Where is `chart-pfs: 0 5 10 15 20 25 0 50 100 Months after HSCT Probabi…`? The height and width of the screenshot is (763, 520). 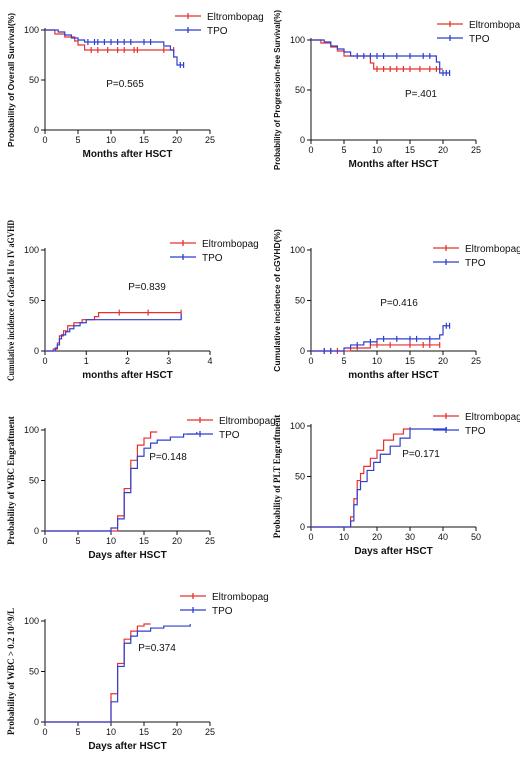 chart-pfs: 0 5 10 15 20 25 0 50 100 Months after HSCT Probabi… is located at coordinates (396, 90).